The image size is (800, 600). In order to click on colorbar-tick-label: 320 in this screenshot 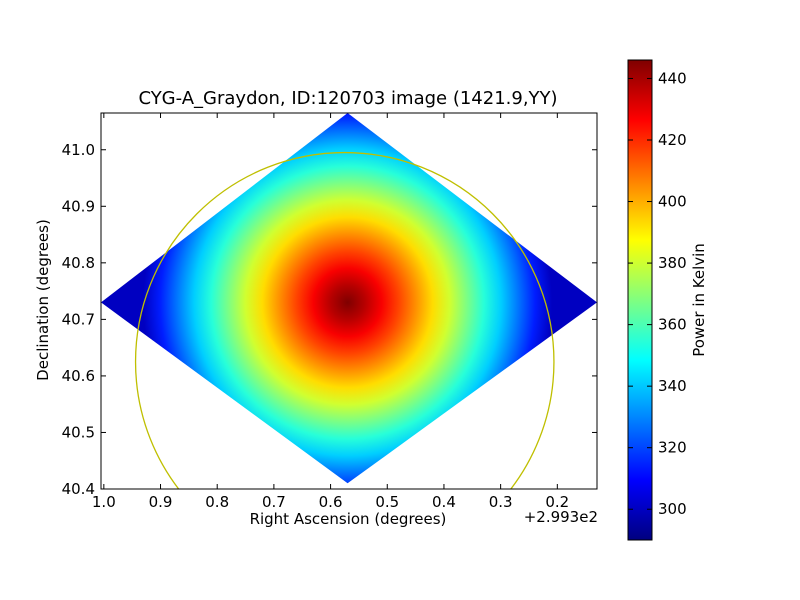, I will do `click(672, 448)`.